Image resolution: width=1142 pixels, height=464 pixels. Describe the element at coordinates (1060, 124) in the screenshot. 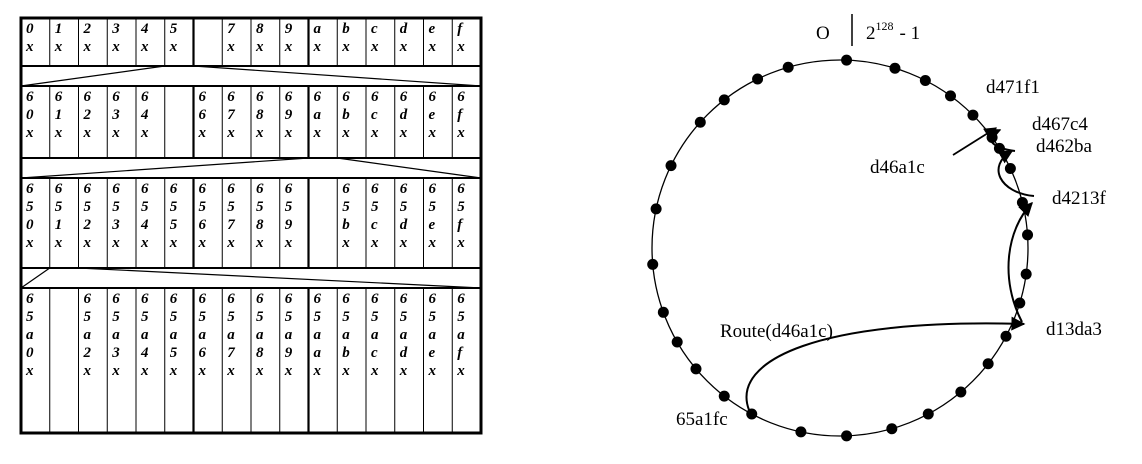

I see `node-label-d467c4: d467c4` at that location.